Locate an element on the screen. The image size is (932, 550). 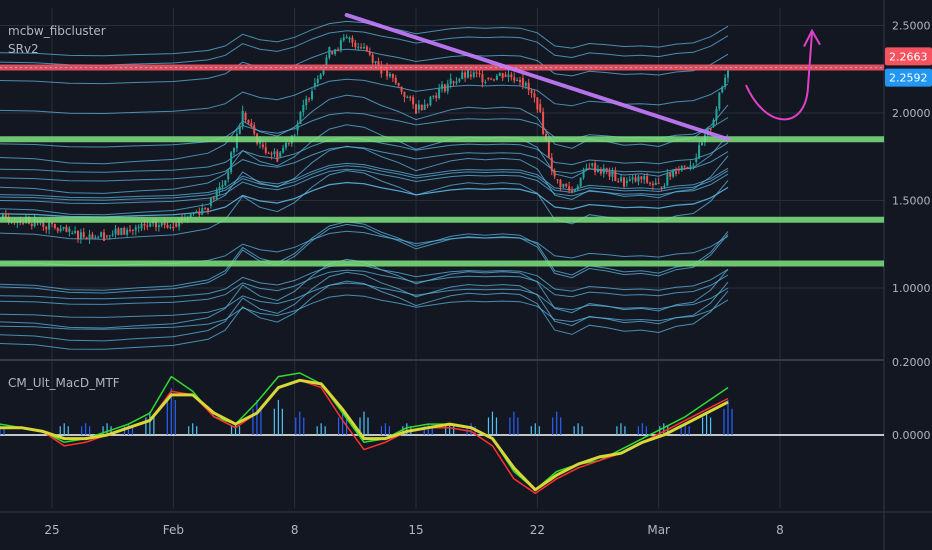
price-badge-resistance is located at coordinates (908, 56).